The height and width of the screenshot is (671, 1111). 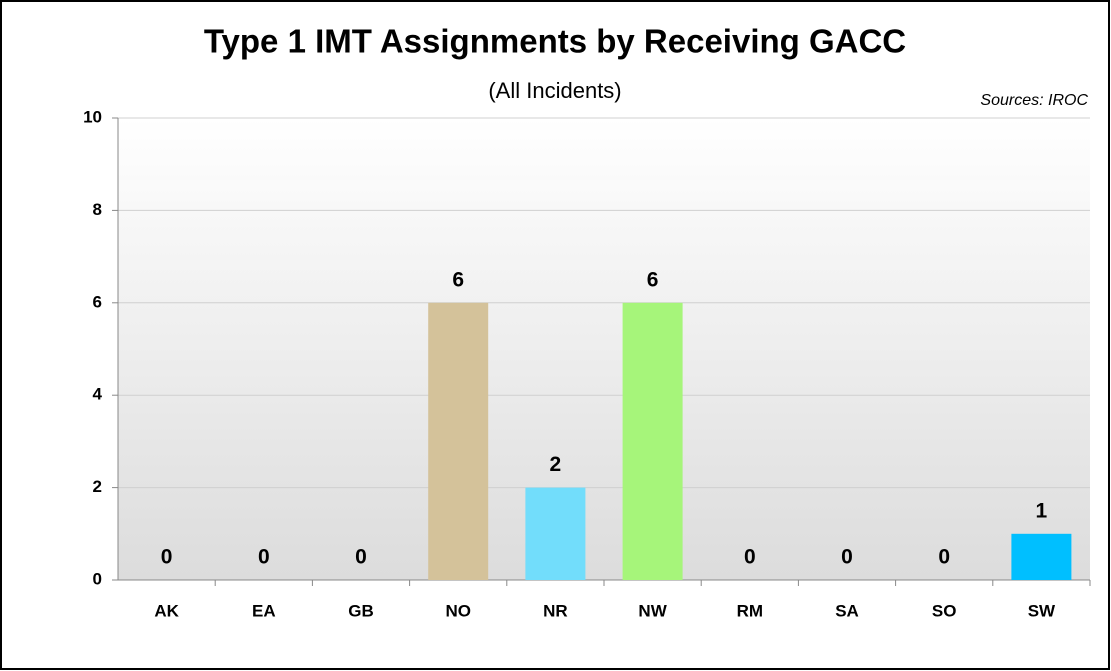 What do you see at coordinates (1042, 510) in the screenshot?
I see `value-label: 1` at bounding box center [1042, 510].